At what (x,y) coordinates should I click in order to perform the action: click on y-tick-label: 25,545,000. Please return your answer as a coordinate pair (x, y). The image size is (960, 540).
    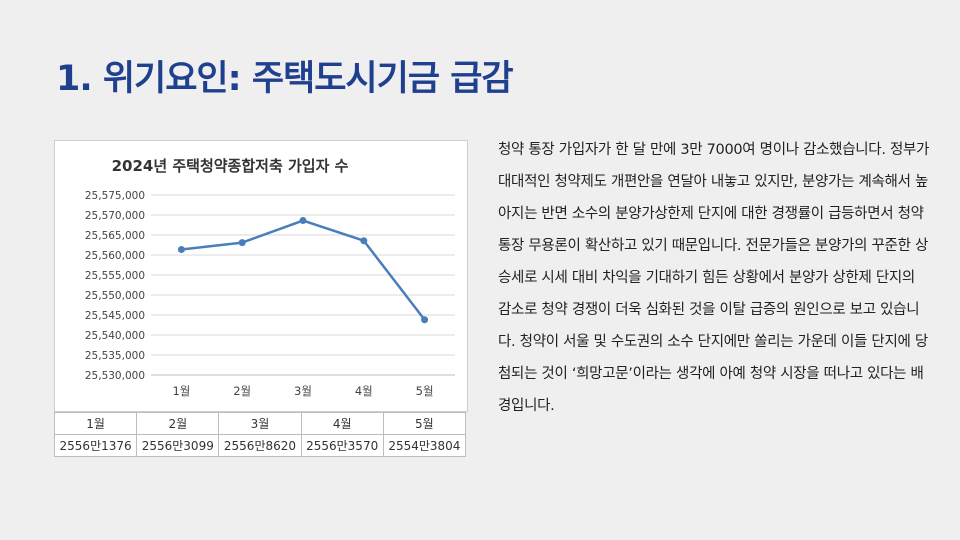
    Looking at the image, I should click on (115, 316).